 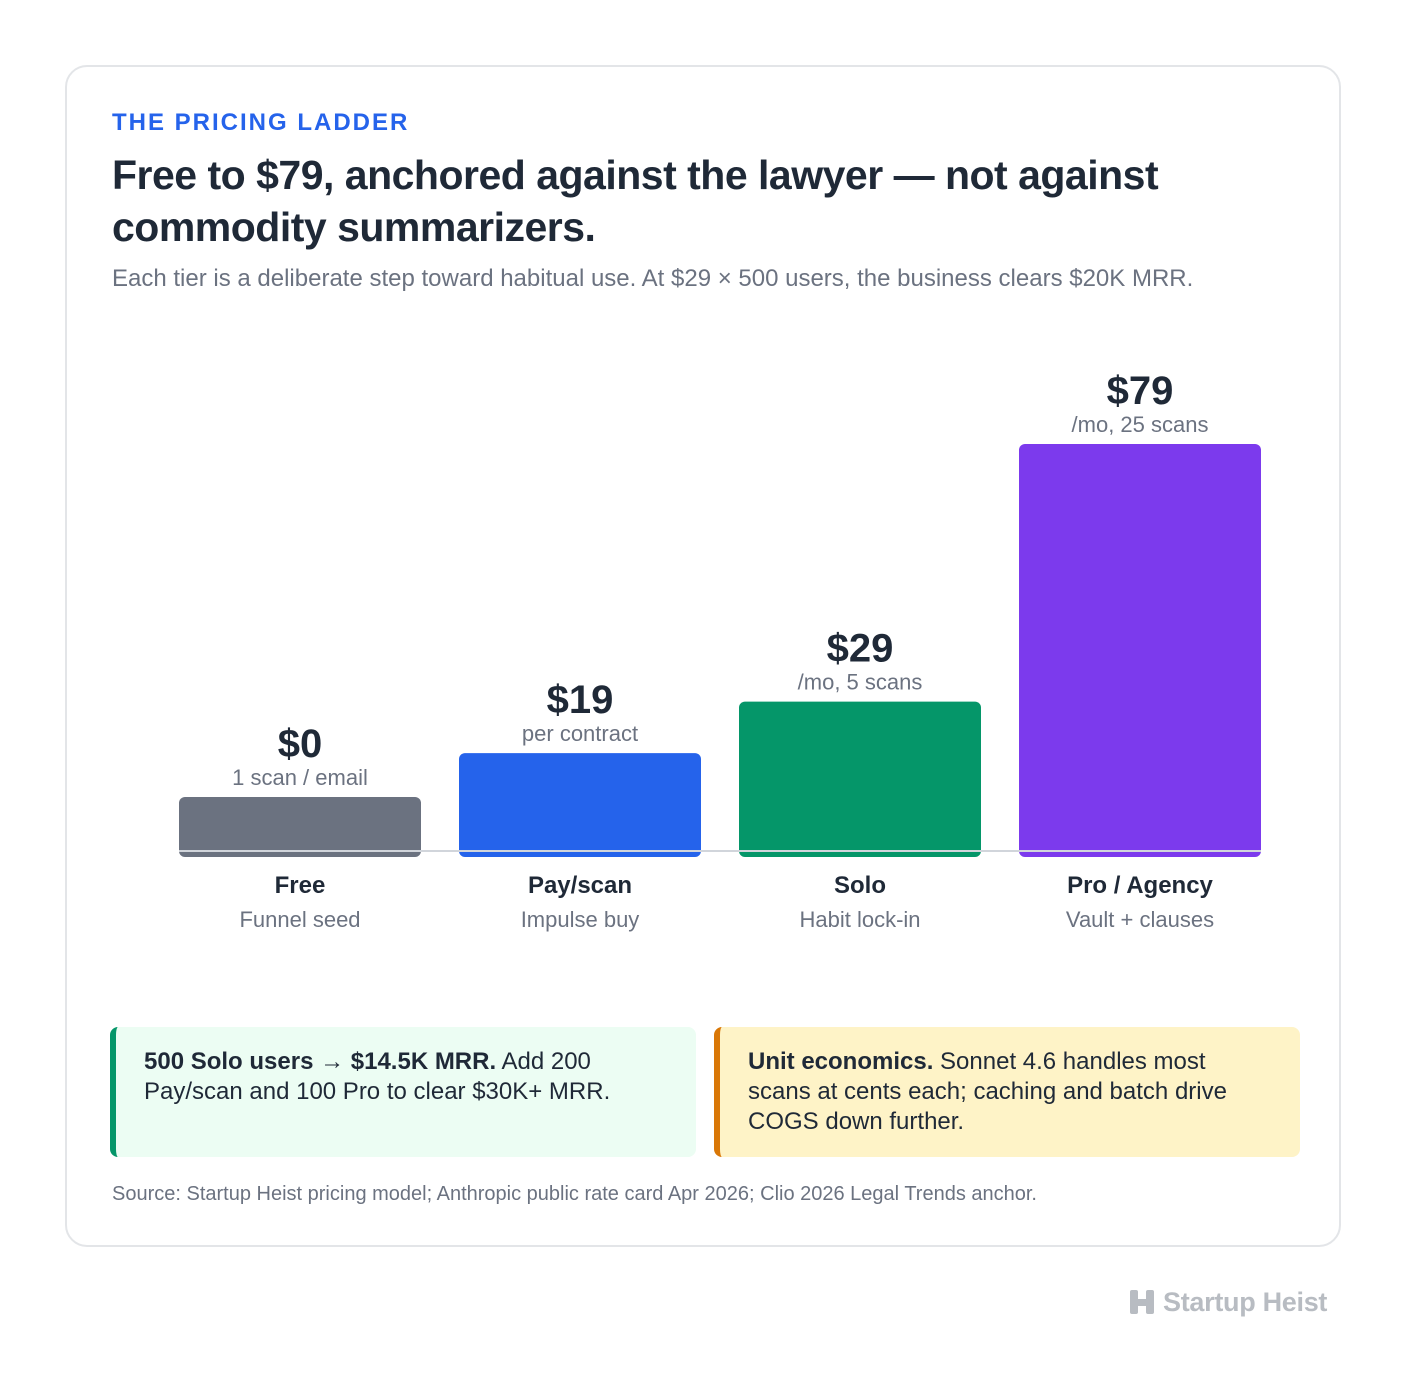 I want to click on brand-mark: Startup Heist, so click(x=1228, y=1302).